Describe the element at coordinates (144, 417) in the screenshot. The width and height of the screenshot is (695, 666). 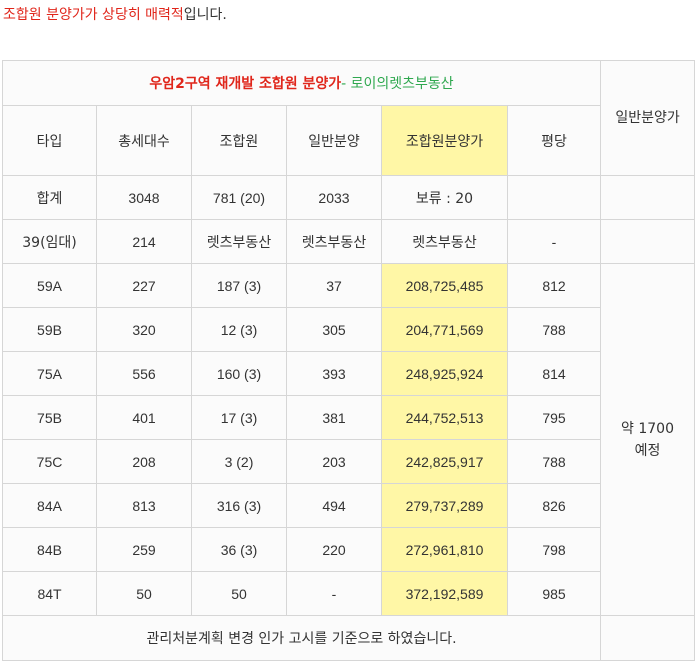
I see `cell-total-units: 401` at that location.